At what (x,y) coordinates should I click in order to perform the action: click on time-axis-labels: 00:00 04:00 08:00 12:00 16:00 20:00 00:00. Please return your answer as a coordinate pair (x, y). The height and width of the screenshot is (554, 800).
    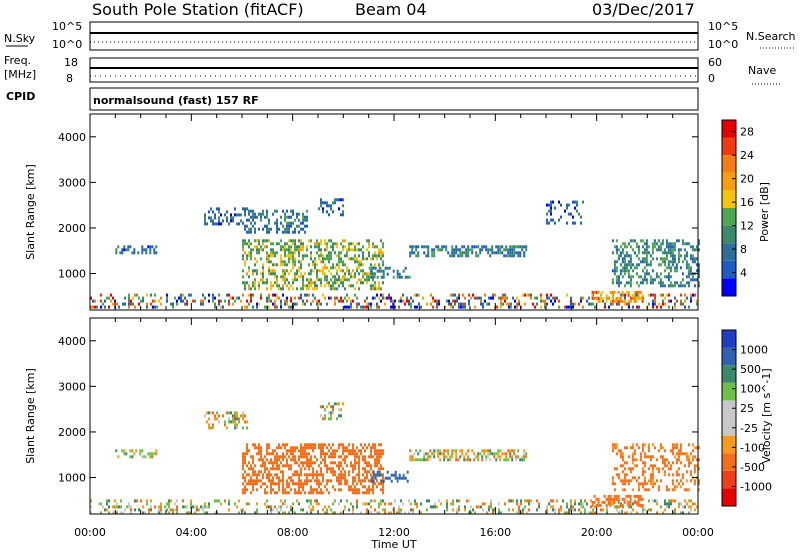
    Looking at the image, I should click on (394, 532).